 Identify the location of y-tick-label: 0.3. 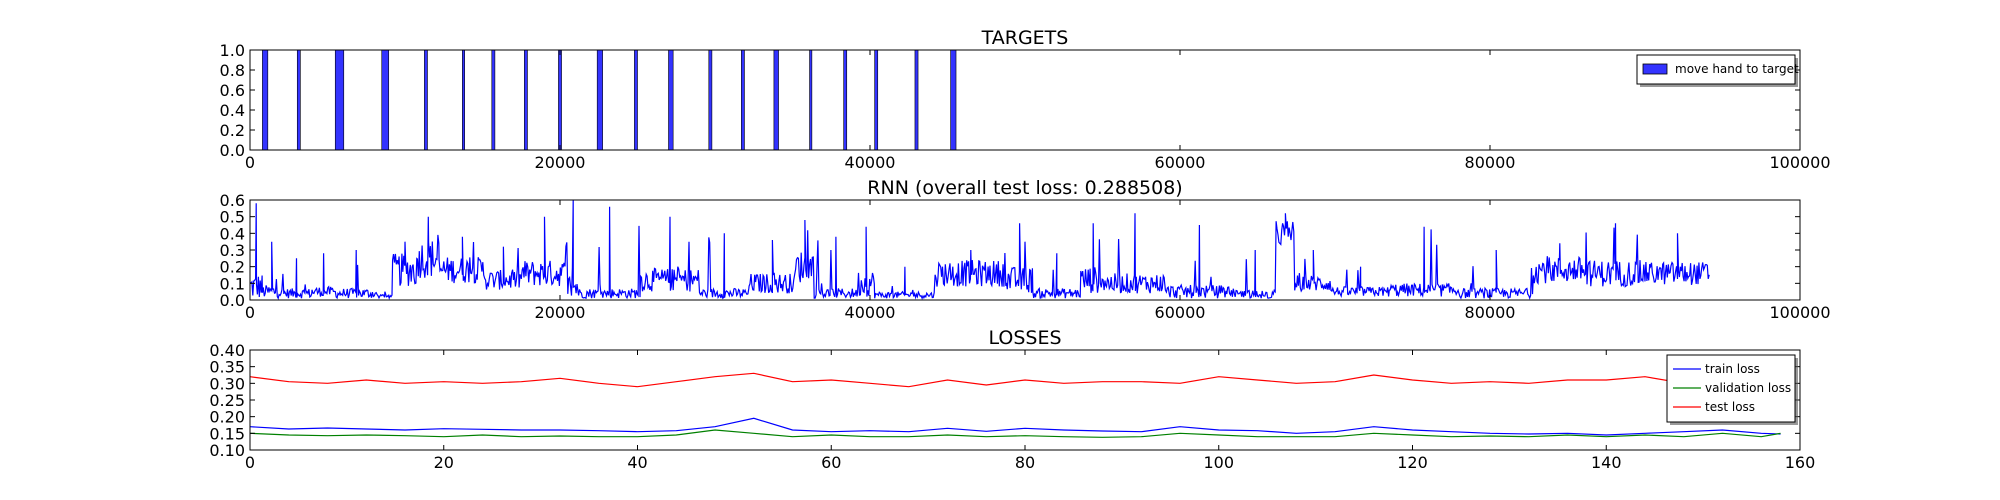
(232, 250).